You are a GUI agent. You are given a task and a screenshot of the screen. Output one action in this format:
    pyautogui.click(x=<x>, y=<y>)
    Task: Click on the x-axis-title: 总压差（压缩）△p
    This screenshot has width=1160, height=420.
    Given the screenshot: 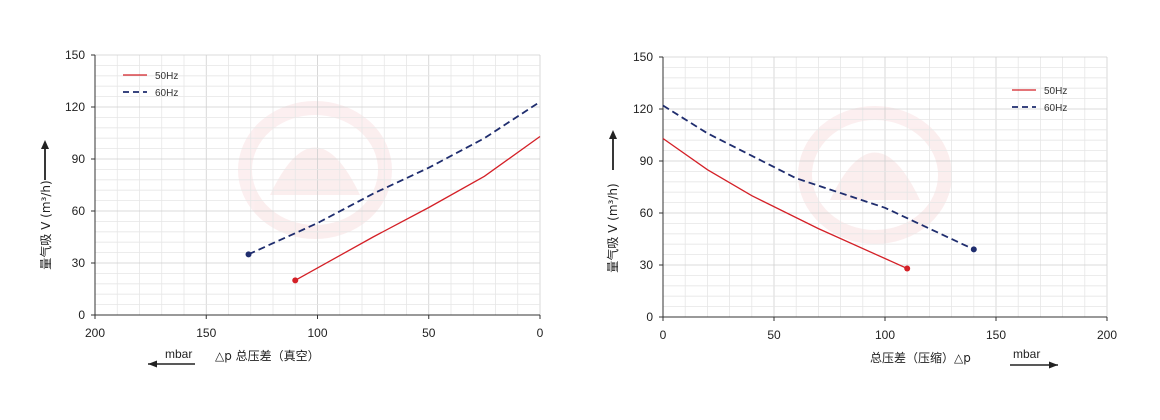 What is the action you would take?
    pyautogui.click(x=920, y=357)
    